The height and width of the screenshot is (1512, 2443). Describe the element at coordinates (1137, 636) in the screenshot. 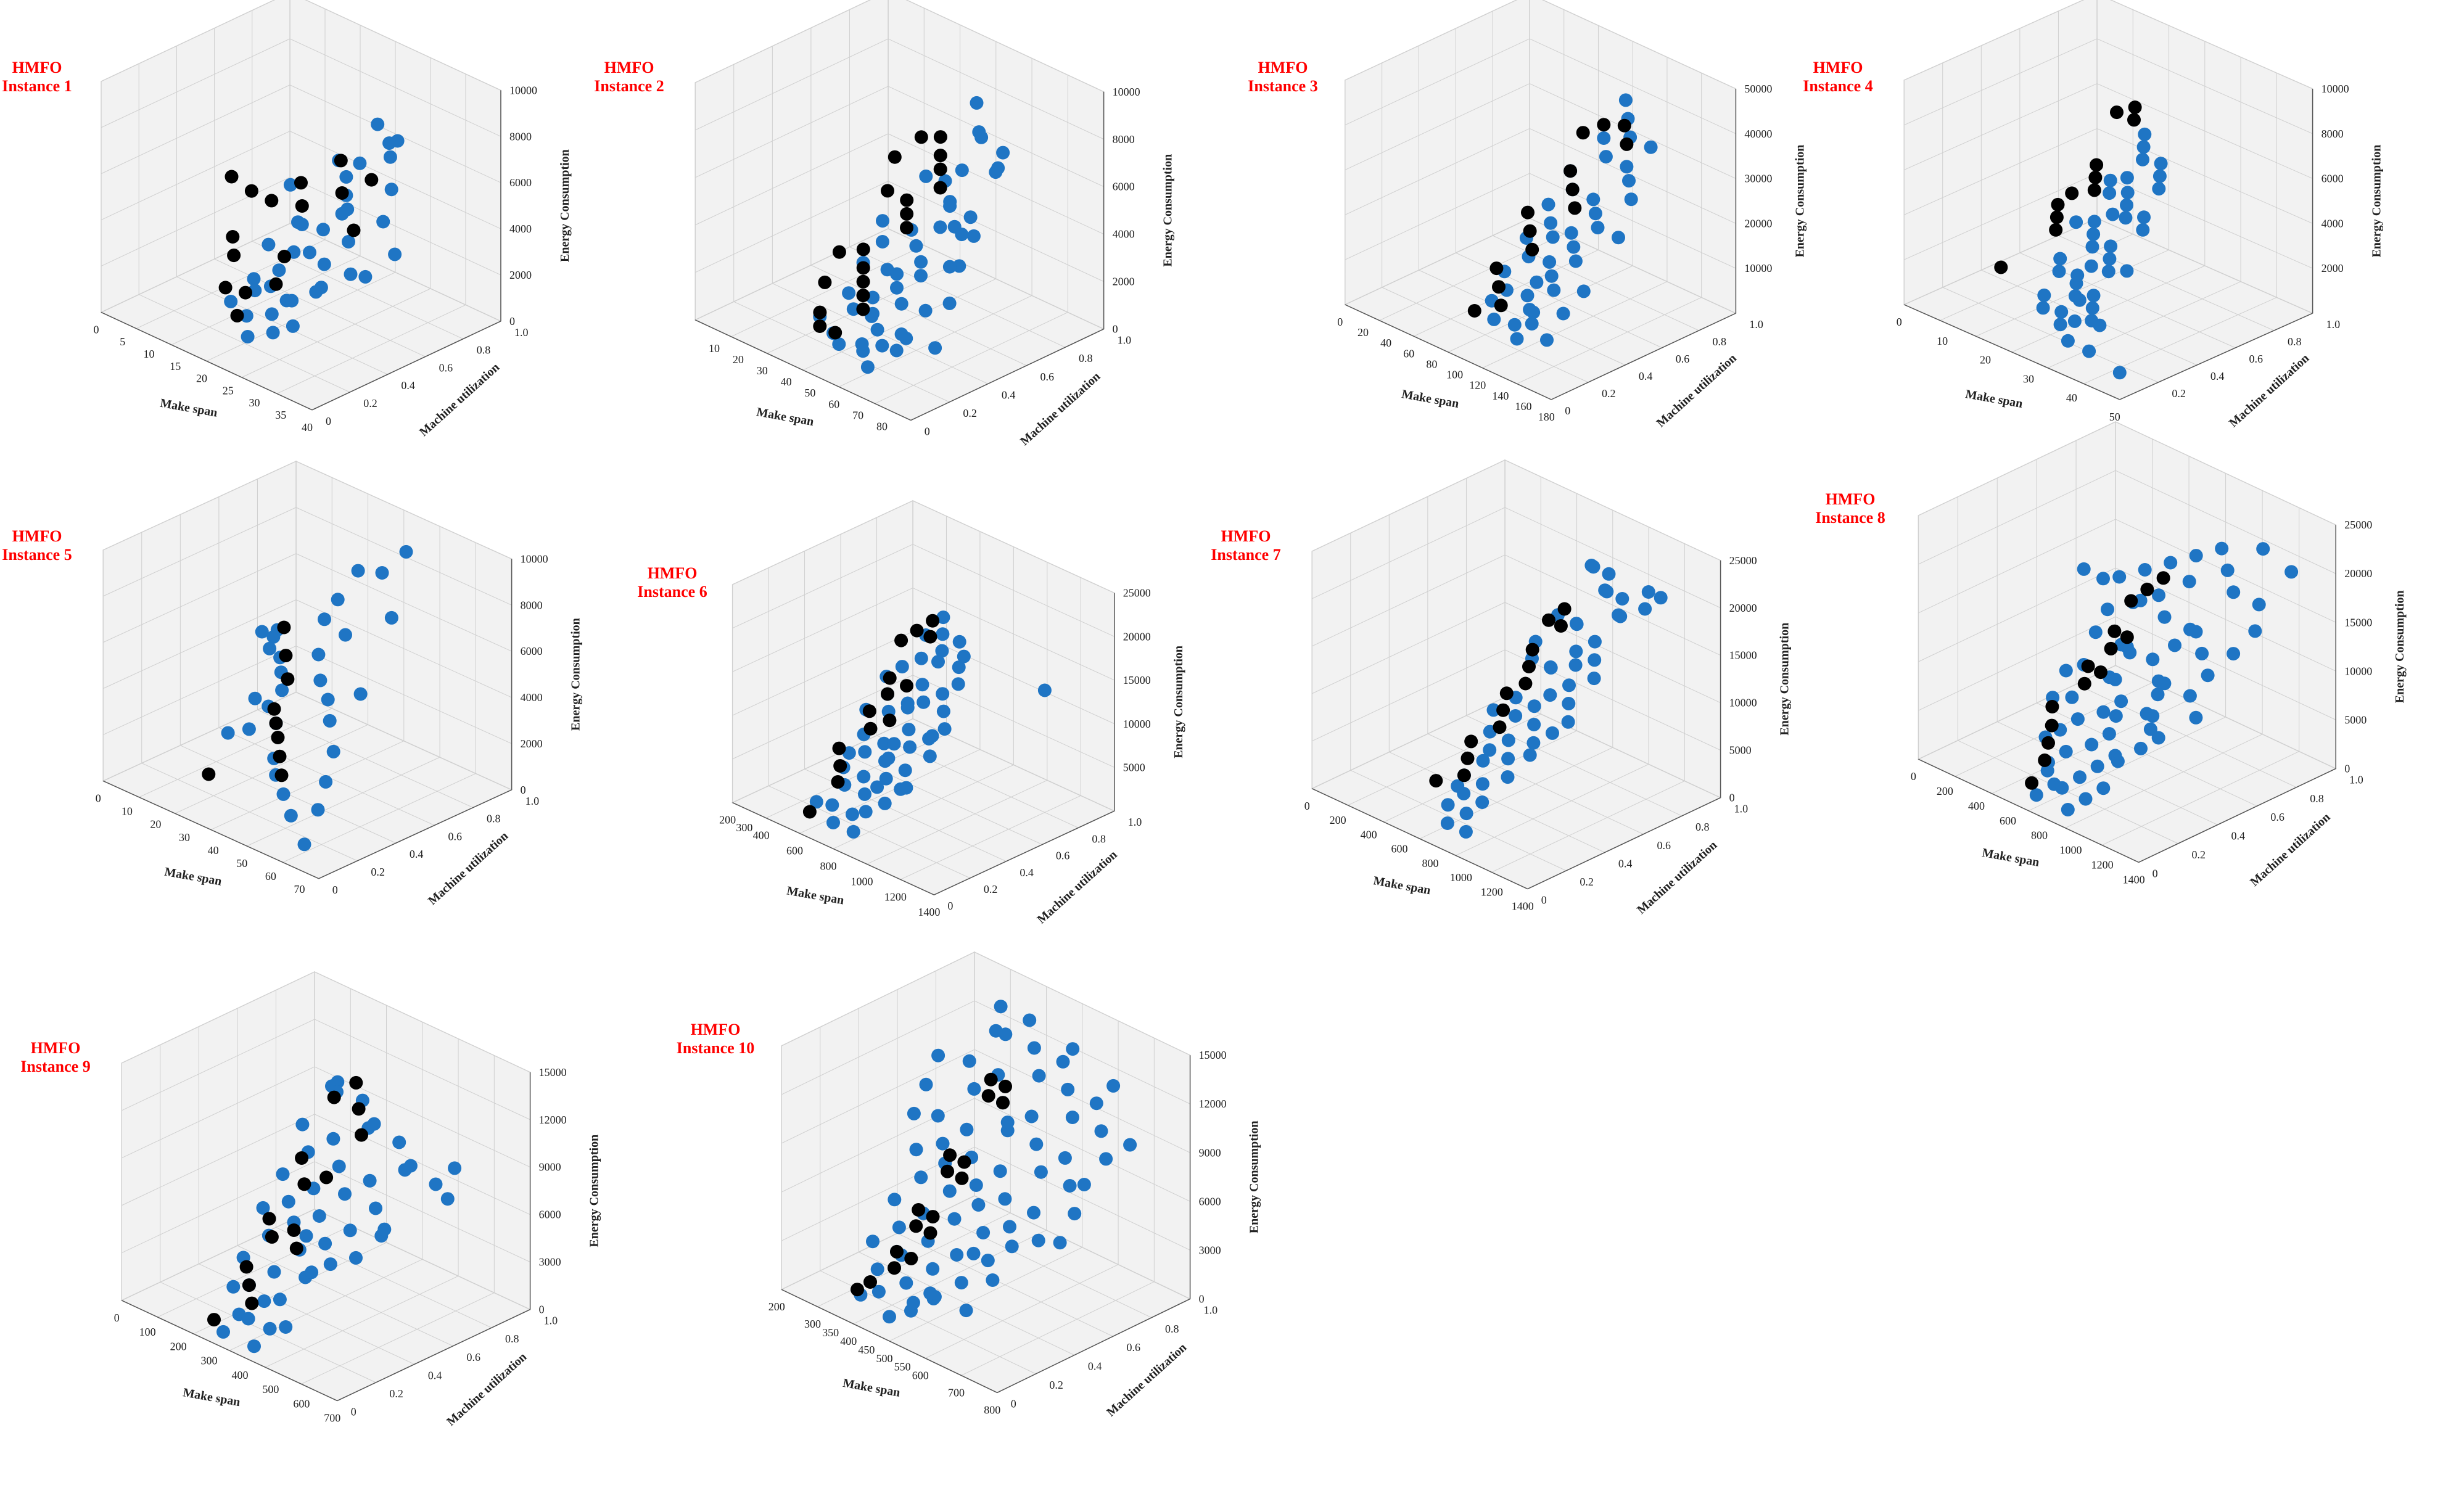

I see `z-tick-label: 20000` at that location.